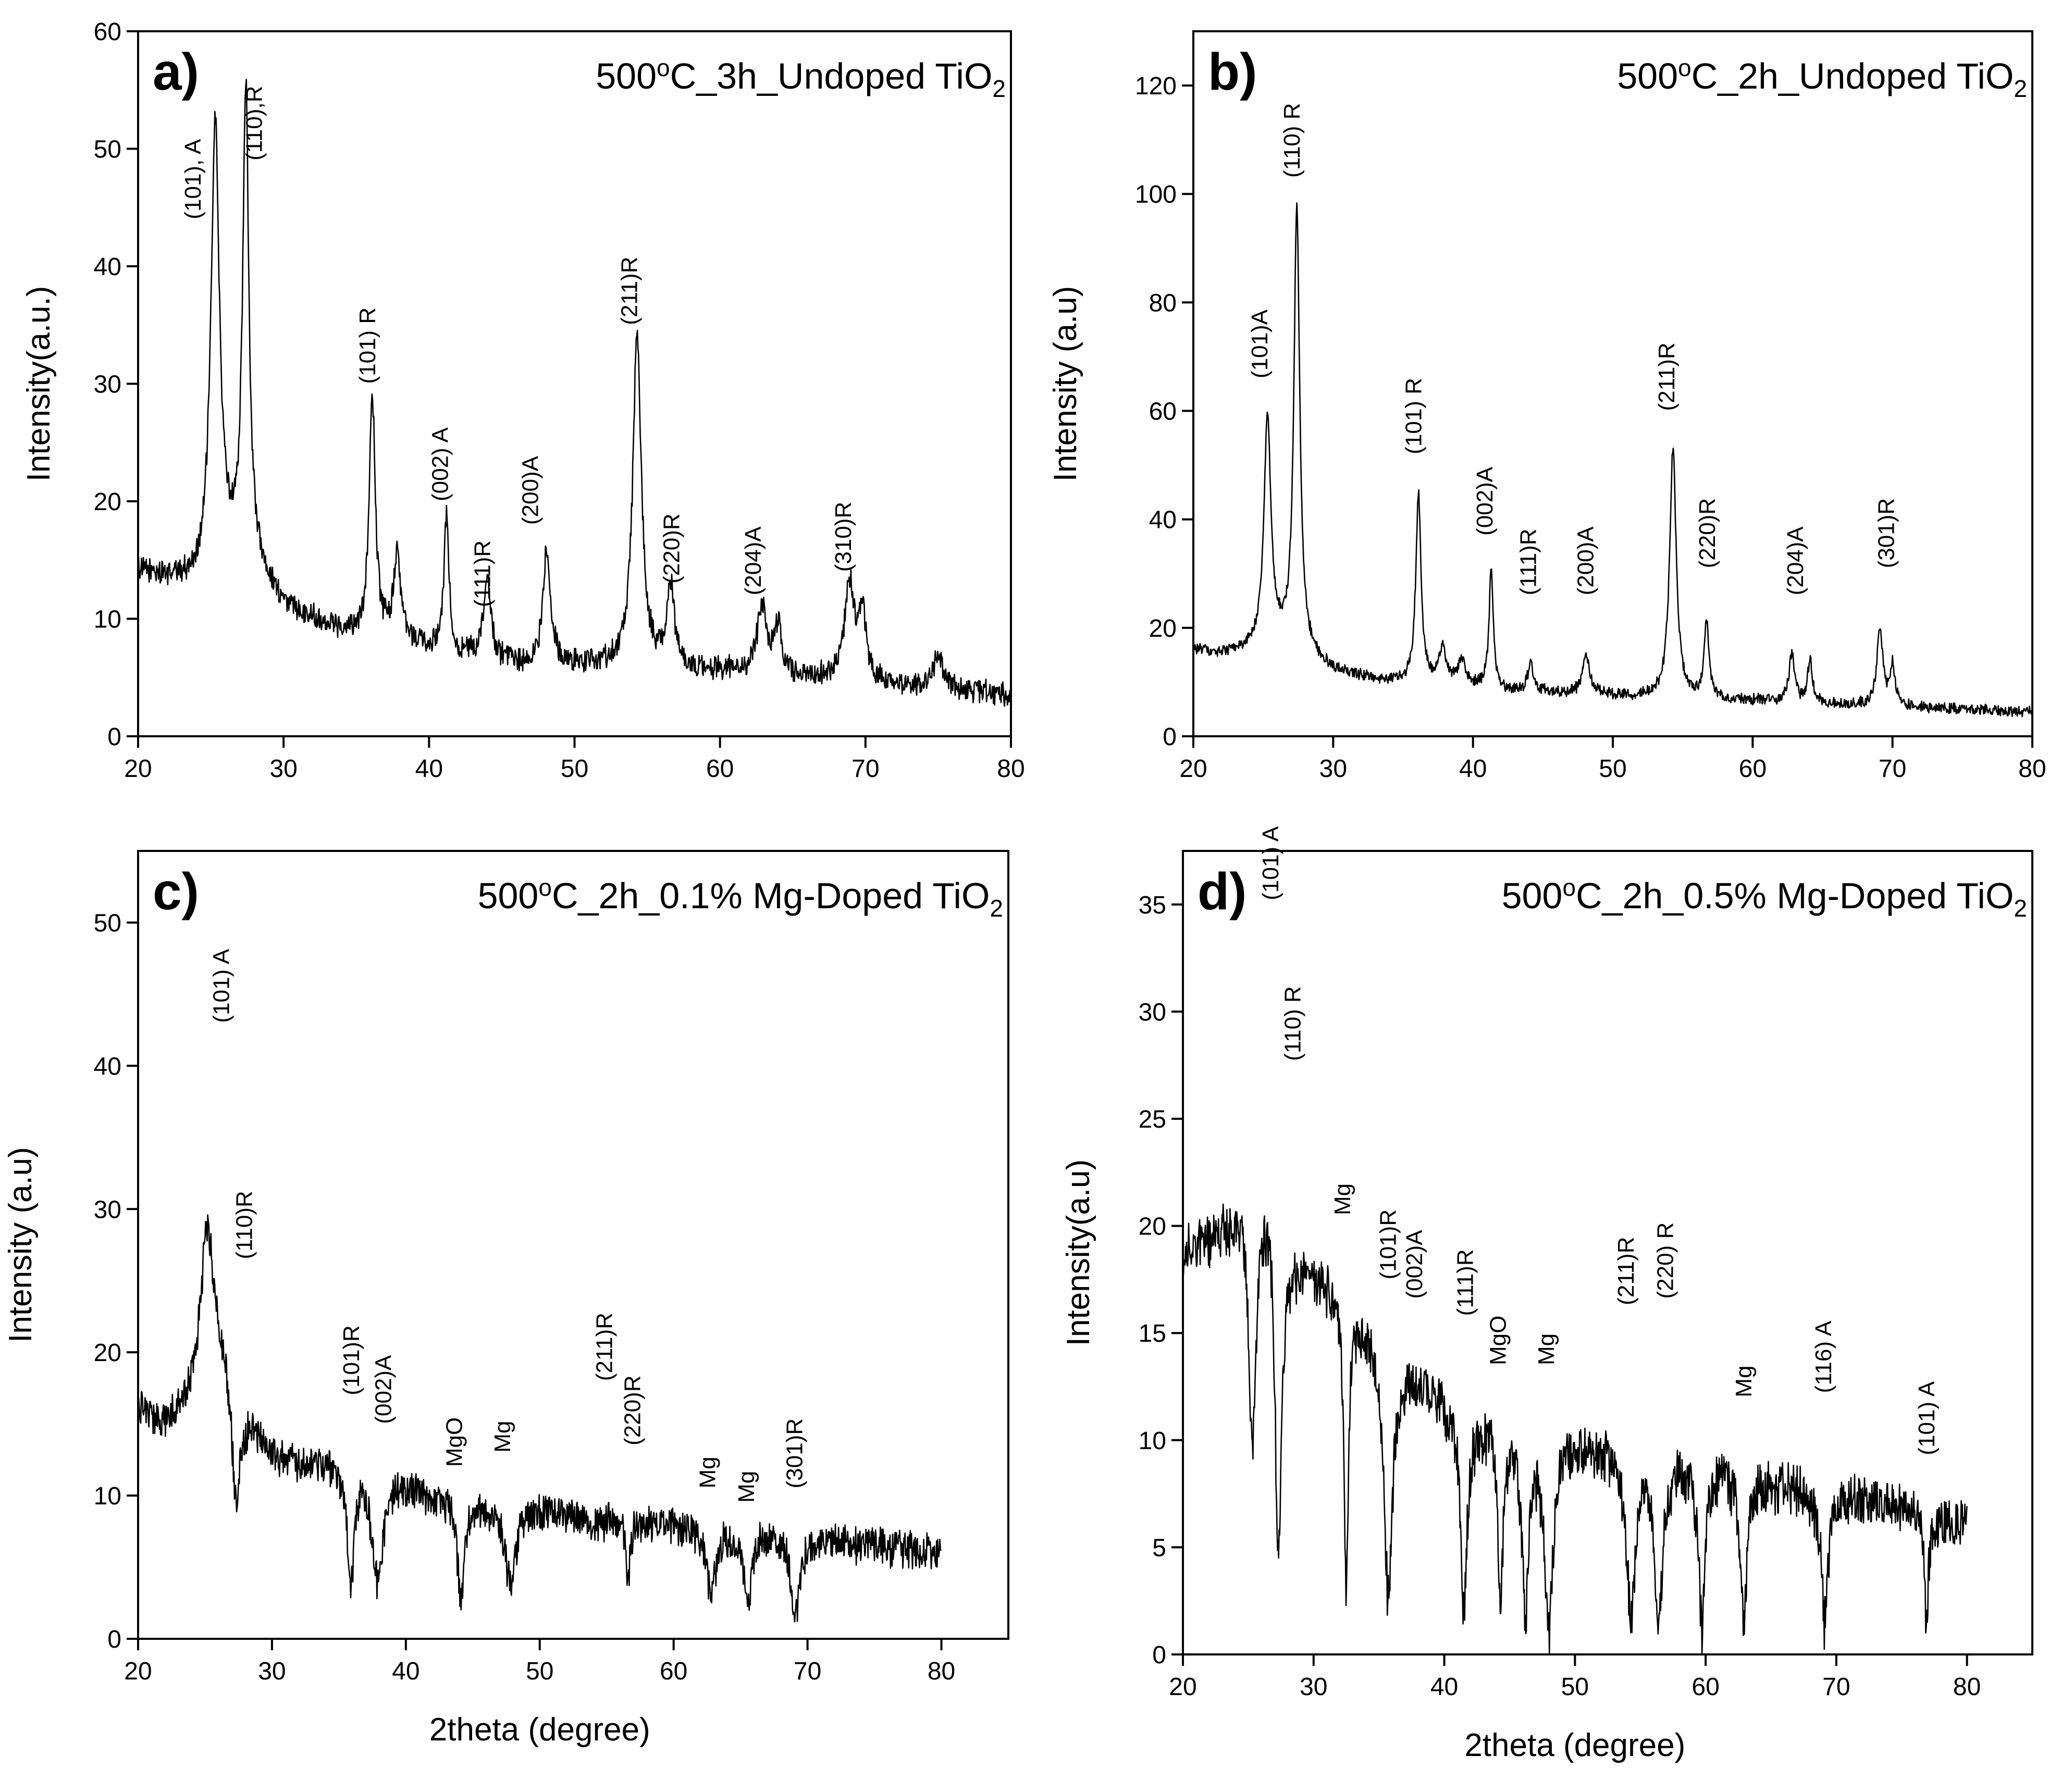 The width and height of the screenshot is (2049, 1792). Describe the element at coordinates (1585, 561) in the screenshot. I see `peak-annotation: (200)A` at that location.